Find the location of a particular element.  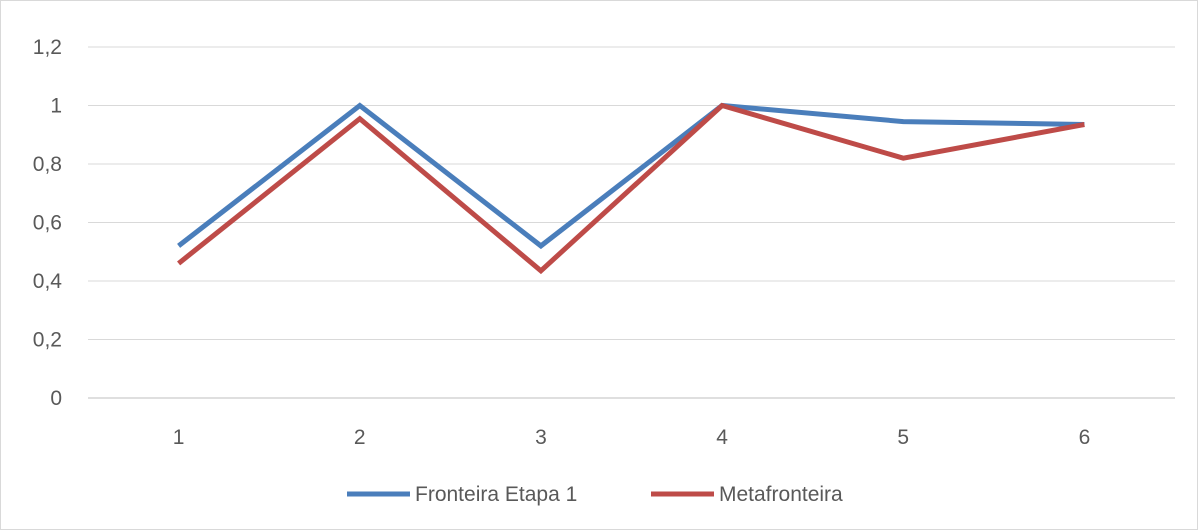

y-tick-label: 0,4 is located at coordinates (48, 281).